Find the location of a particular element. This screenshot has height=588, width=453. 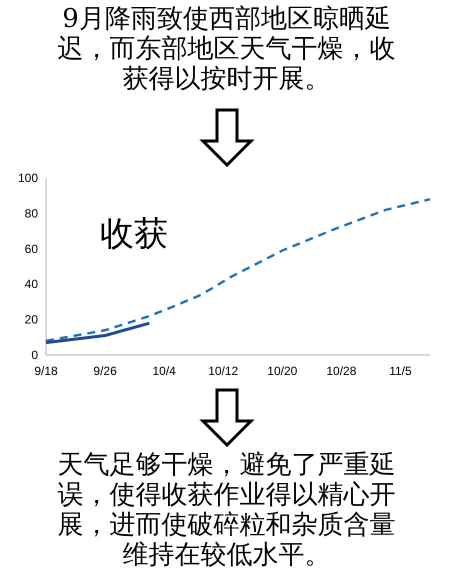

x-tick-label: 11/5 is located at coordinates (400, 371).